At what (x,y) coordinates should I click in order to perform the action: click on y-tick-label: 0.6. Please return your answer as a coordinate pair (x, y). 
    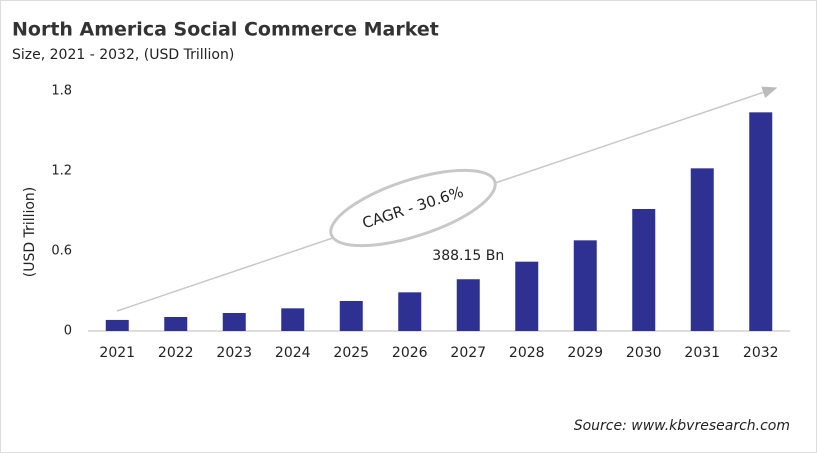
    Looking at the image, I should click on (61, 251).